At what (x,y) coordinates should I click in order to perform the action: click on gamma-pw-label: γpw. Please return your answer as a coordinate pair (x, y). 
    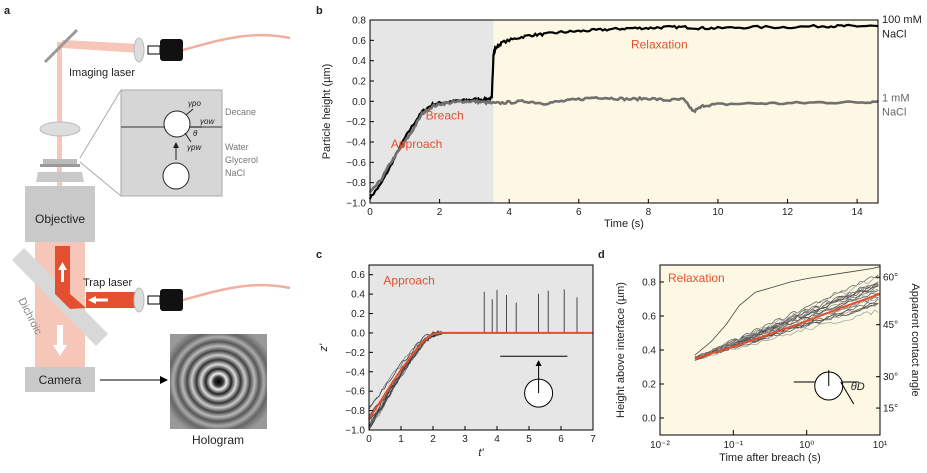
    Looking at the image, I should click on (194, 147).